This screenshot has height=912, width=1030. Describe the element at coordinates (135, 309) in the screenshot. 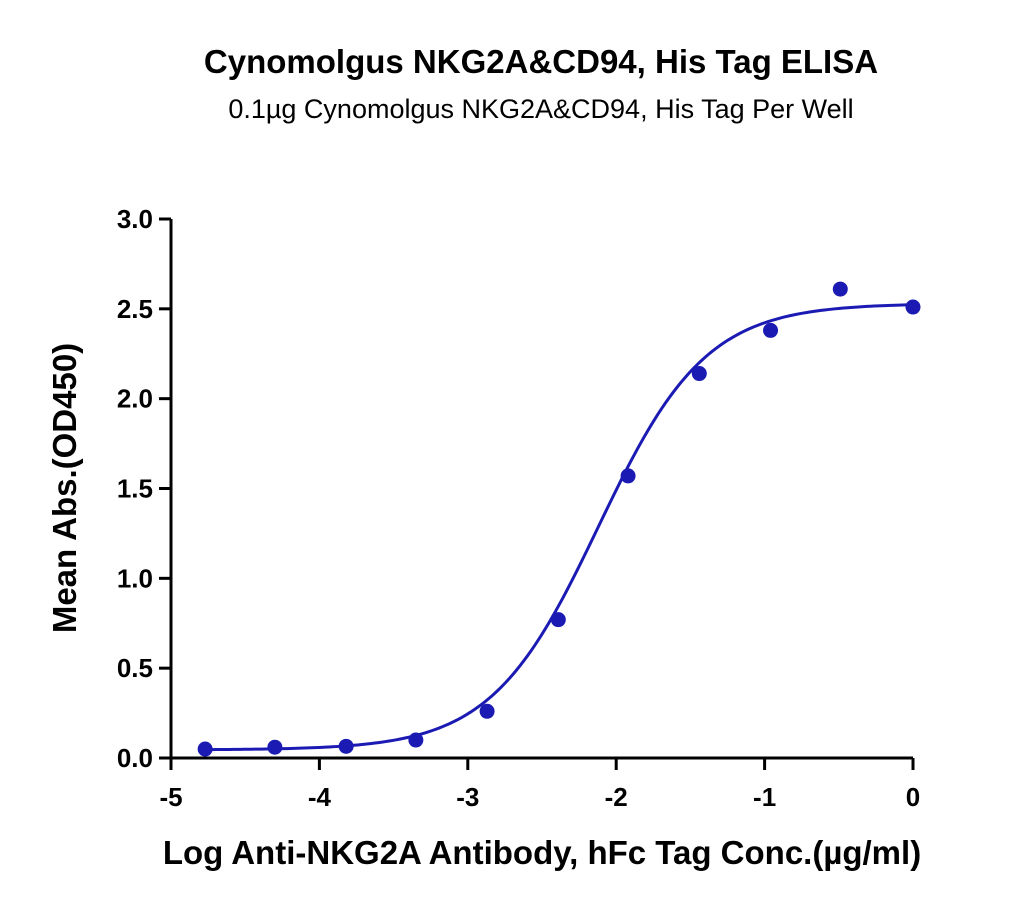

I see `y-tick-label: 2.5` at that location.